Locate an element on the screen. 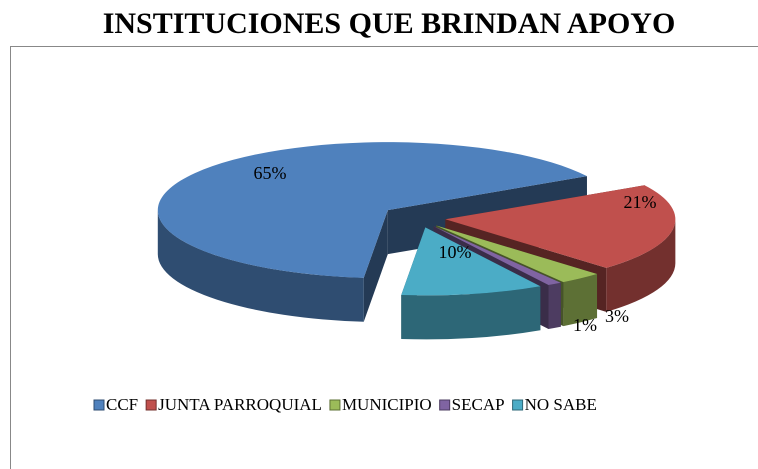 This screenshot has width=758, height=469. data-label: 1% is located at coordinates (585, 325).